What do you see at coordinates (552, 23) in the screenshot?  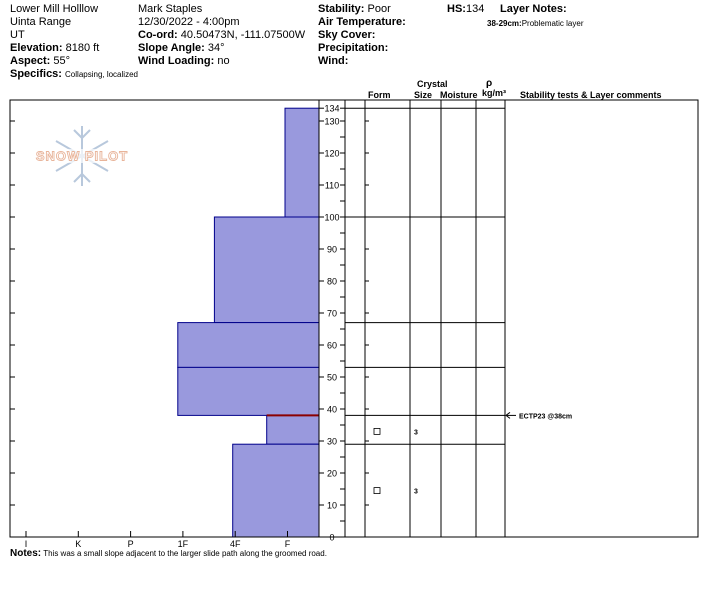 I see `layer-note-text: Problematic layer` at bounding box center [552, 23].